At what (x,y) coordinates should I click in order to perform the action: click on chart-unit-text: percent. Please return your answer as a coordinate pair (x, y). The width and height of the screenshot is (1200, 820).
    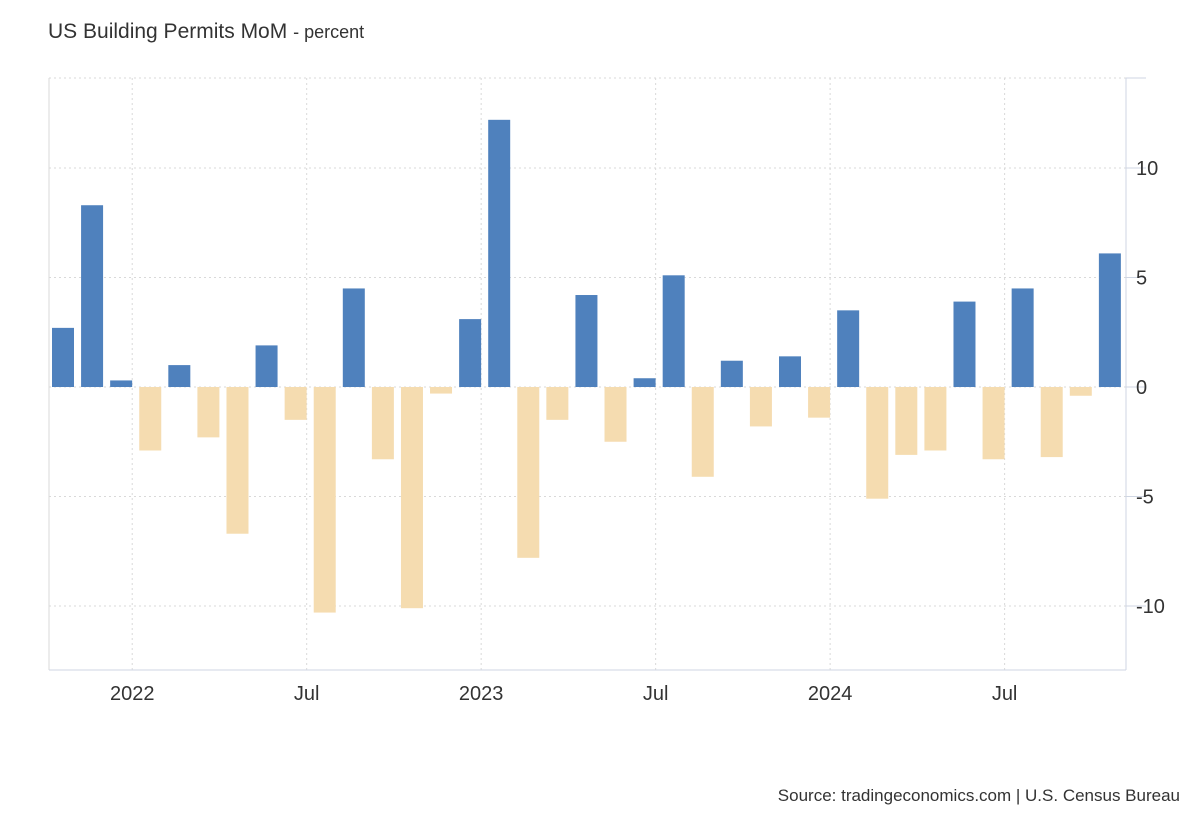
    Looking at the image, I should click on (334, 32).